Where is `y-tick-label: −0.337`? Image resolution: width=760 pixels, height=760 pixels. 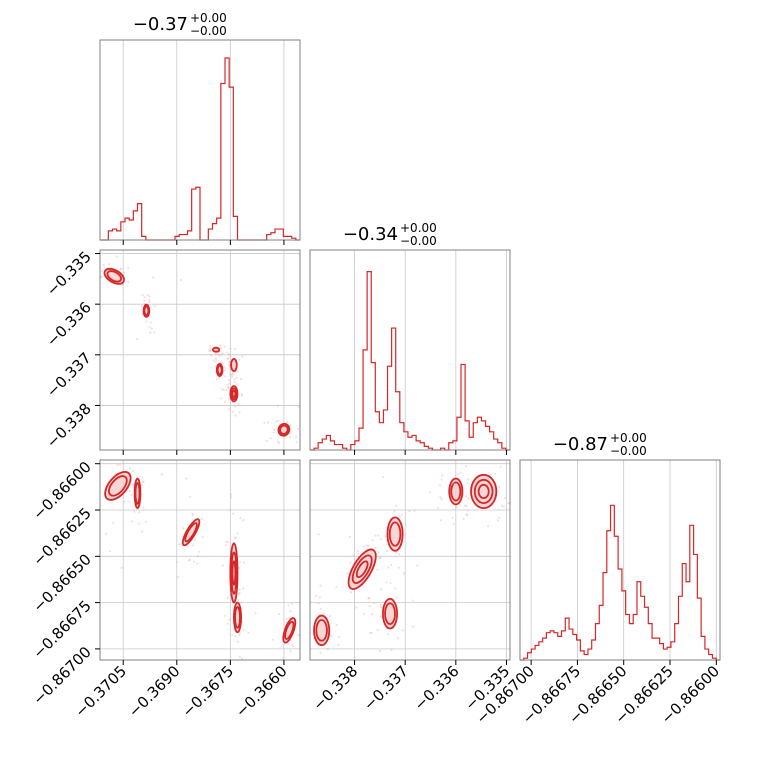 y-tick-label: −0.337 is located at coordinates (69, 375).